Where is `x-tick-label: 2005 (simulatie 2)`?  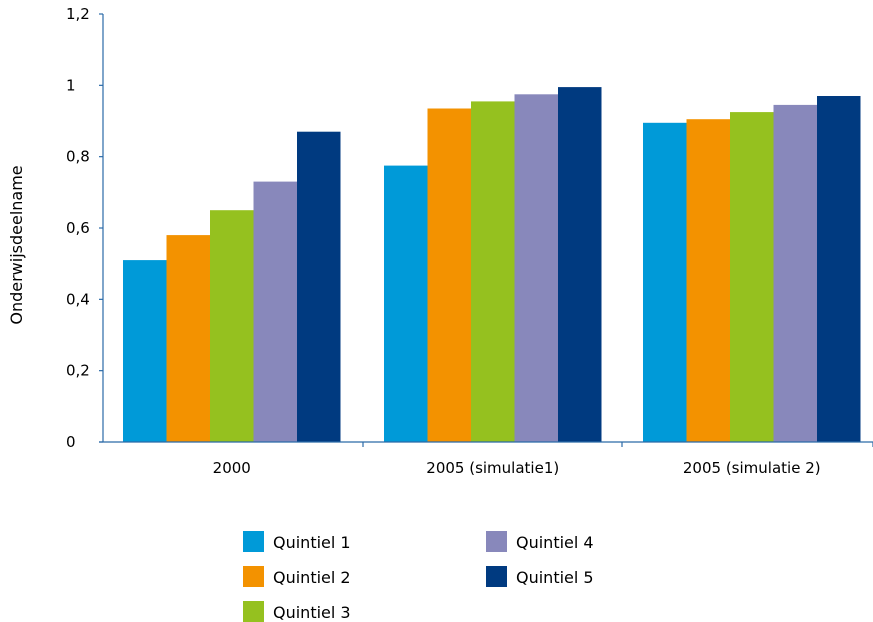
x-tick-label: 2005 (simulatie 2) is located at coordinates (752, 468).